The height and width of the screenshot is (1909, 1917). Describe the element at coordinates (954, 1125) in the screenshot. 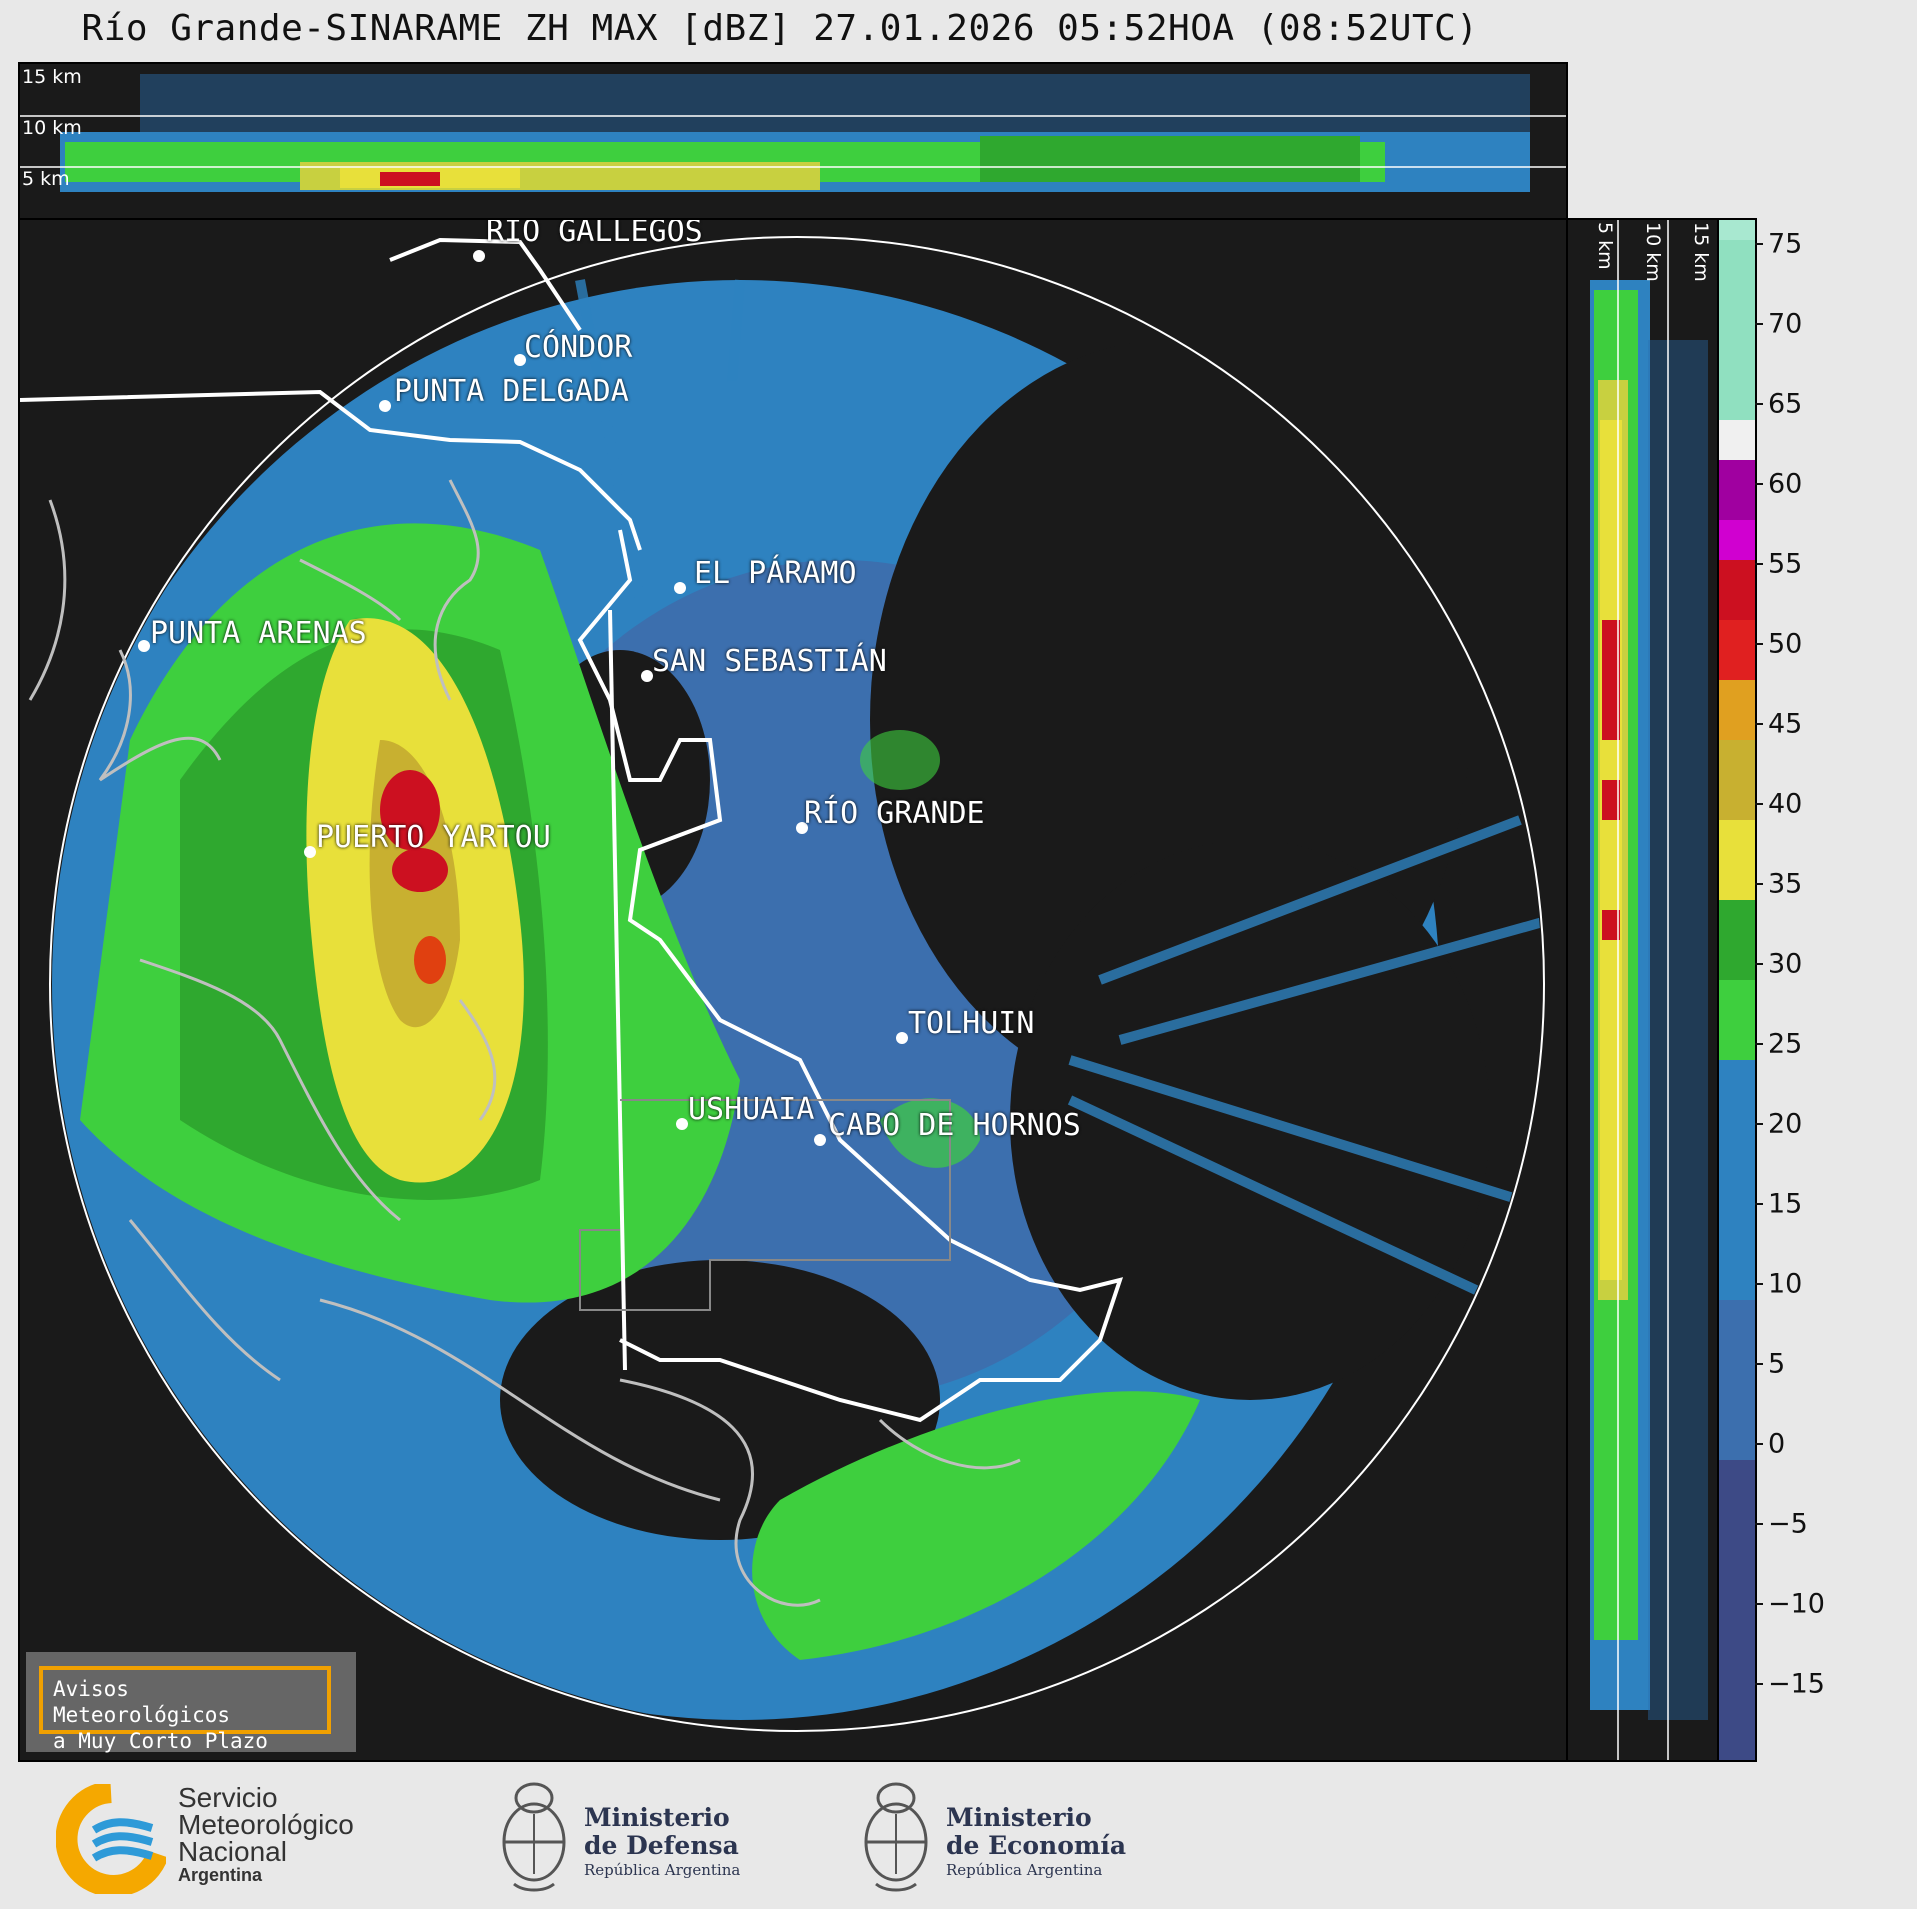

I see `city-label-cabo-de-hornos: CABO DE HORNOS` at that location.